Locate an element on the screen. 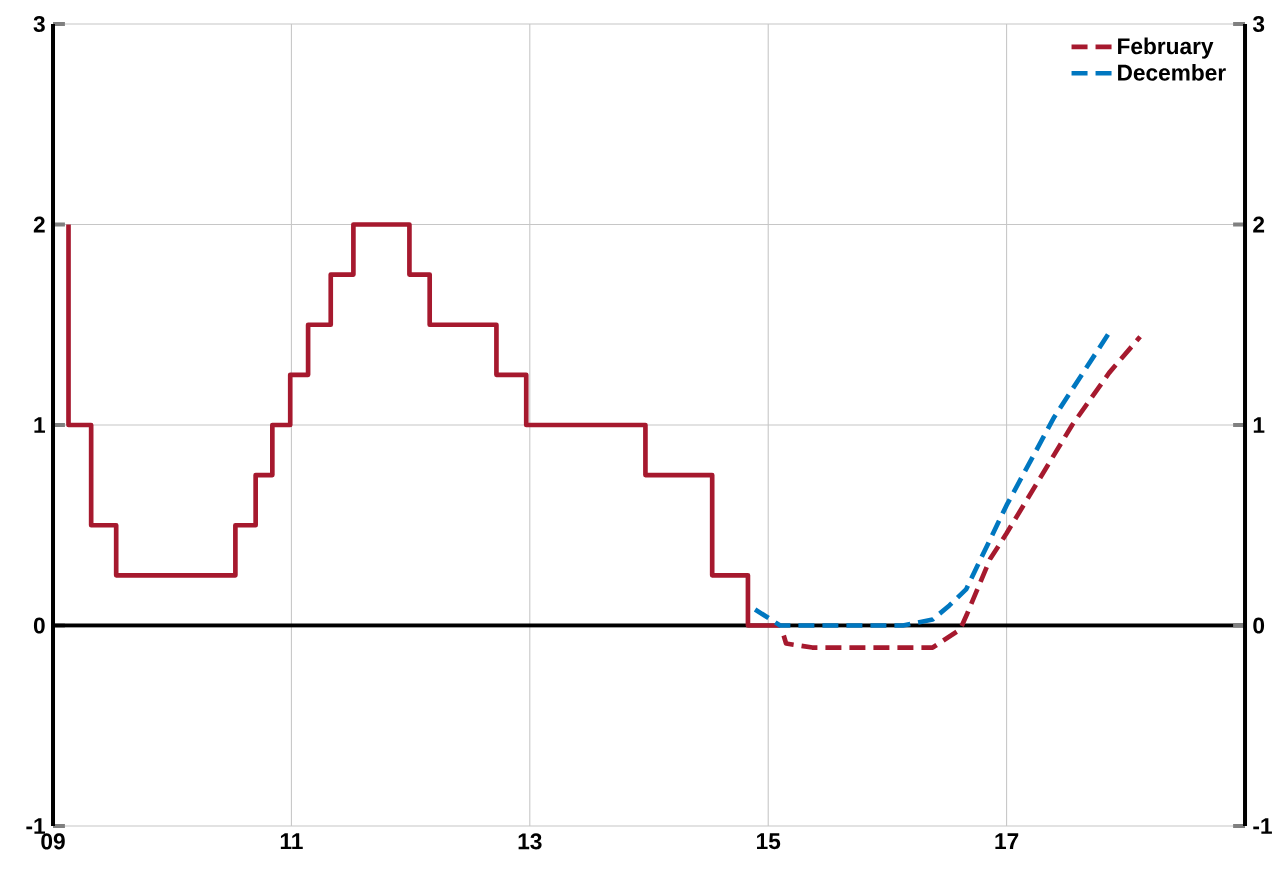  y-tick-label: 3 is located at coordinates (39, 24).